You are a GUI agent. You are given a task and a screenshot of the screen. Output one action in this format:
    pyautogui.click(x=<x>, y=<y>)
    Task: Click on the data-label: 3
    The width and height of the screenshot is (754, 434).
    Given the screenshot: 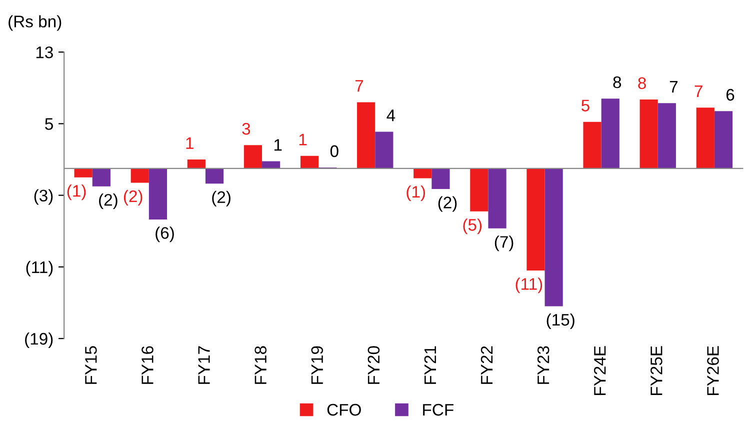 What is the action you would take?
    pyautogui.click(x=246, y=128)
    